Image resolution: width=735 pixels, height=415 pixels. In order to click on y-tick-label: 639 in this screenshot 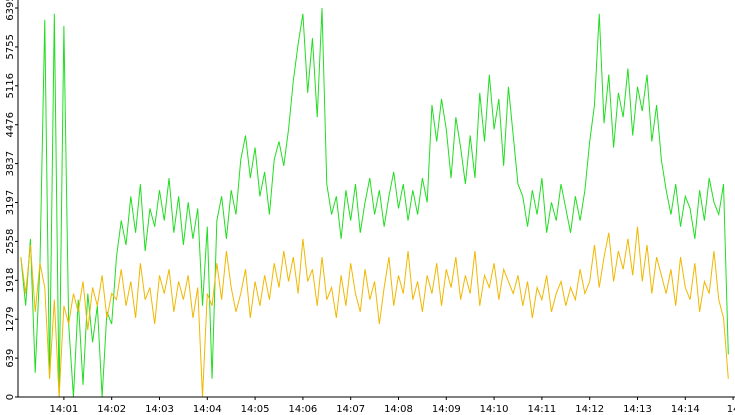, I will do `click(10, 358)`.